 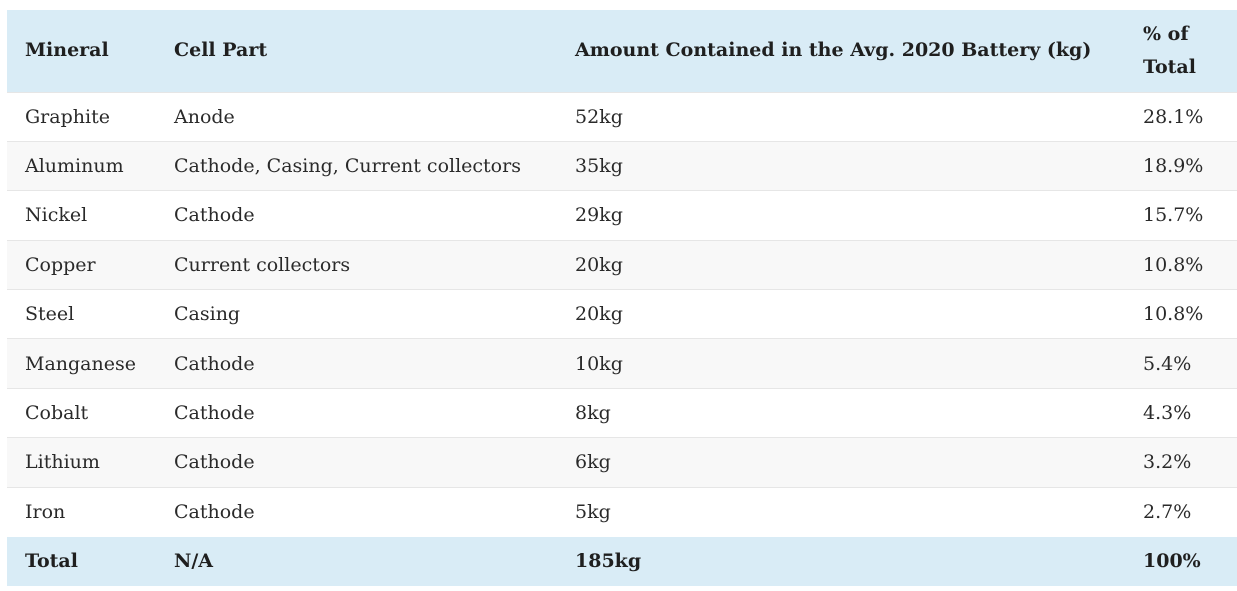 I want to click on header-mineral: Mineral, so click(x=67, y=50).